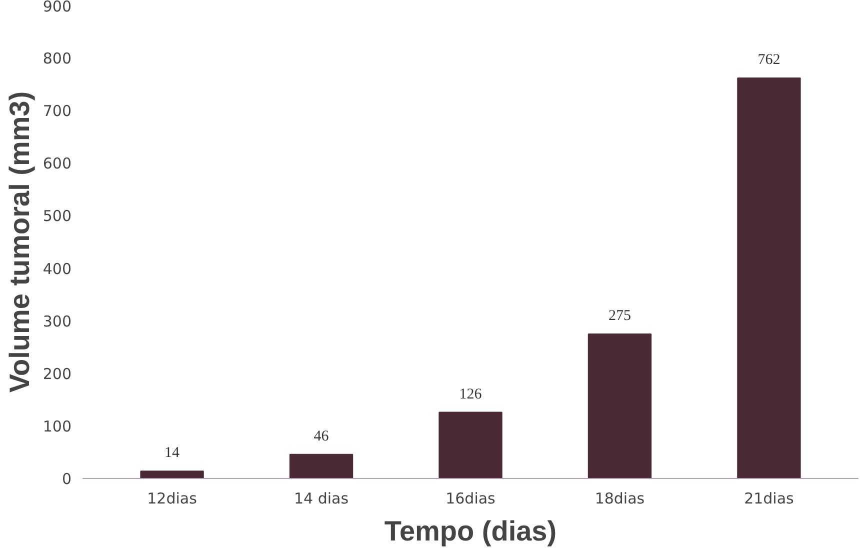 The width and height of the screenshot is (868, 549). Describe the element at coordinates (470, 394) in the screenshot. I see `data-label: 126` at that location.